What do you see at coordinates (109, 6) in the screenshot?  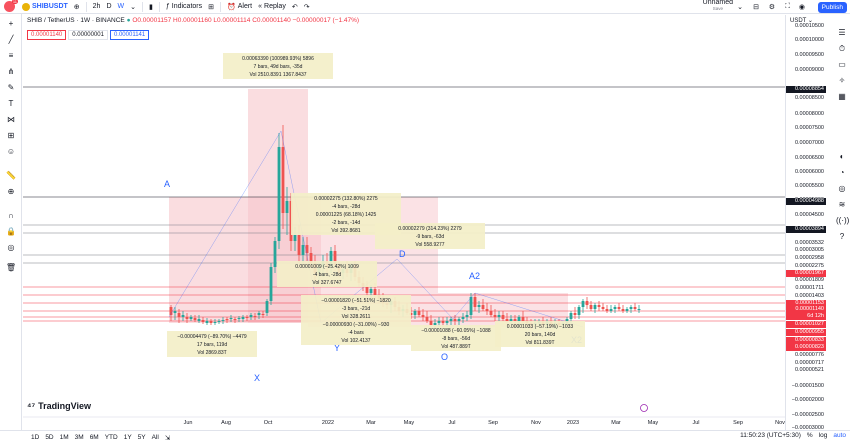 I see `interval-d: D` at bounding box center [109, 6].